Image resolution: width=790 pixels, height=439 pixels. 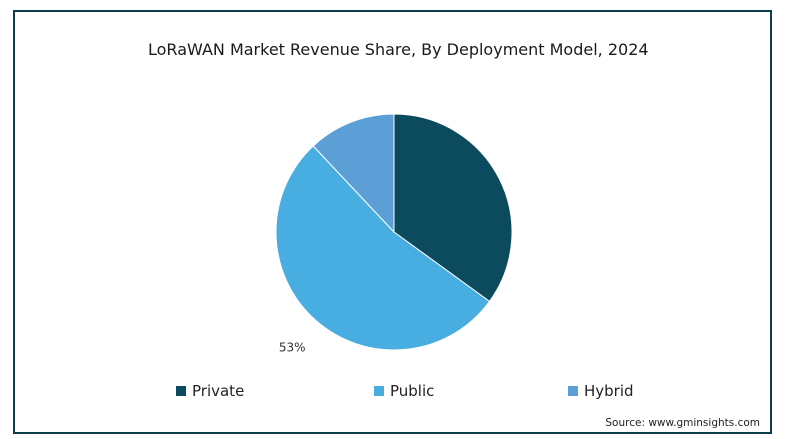 I want to click on legend-label-private: Private, so click(x=218, y=391).